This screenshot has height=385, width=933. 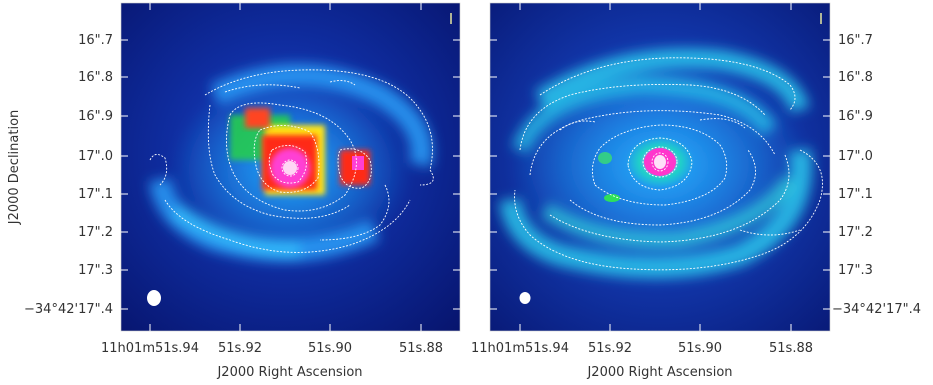 What do you see at coordinates (610, 348) in the screenshot?
I see `right-xtick-label: 51s.92` at bounding box center [610, 348].